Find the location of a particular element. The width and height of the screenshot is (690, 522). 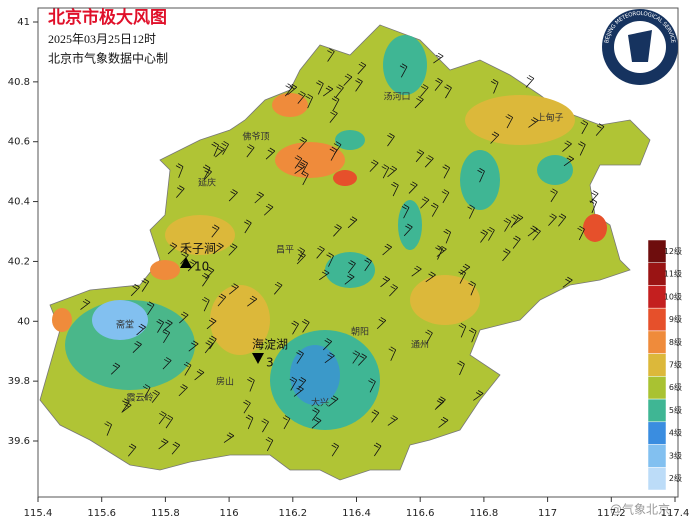

y-tick-label: 41 is located at coordinates (23, 22).